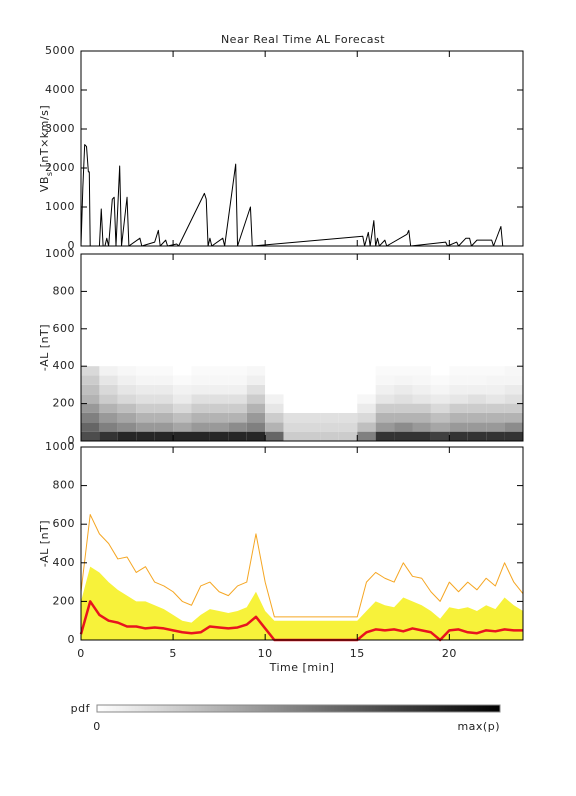 The width and height of the screenshot is (576, 796). What do you see at coordinates (357, 653) in the screenshot?
I see `x-tick-label: 15` at bounding box center [357, 653].